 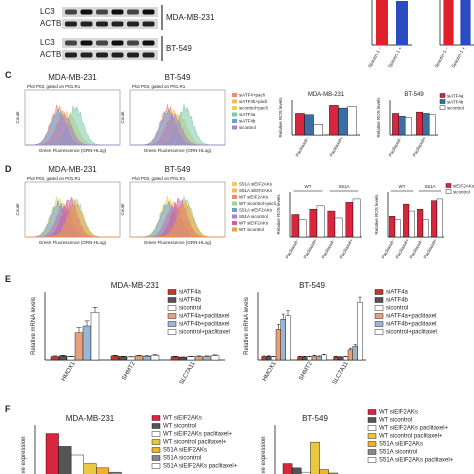 I want to click on legend-label: WT siEIF2AKs, so click(x=398, y=413).